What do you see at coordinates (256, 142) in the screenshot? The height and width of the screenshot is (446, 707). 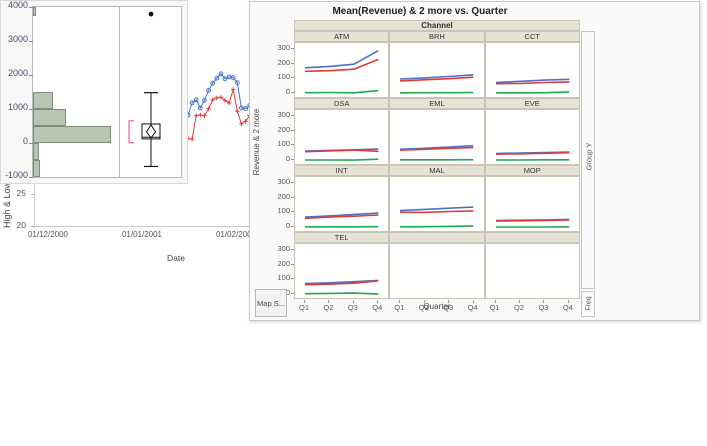 I see `grid-y-axis-label: Revenue & 2 more` at bounding box center [256, 142].